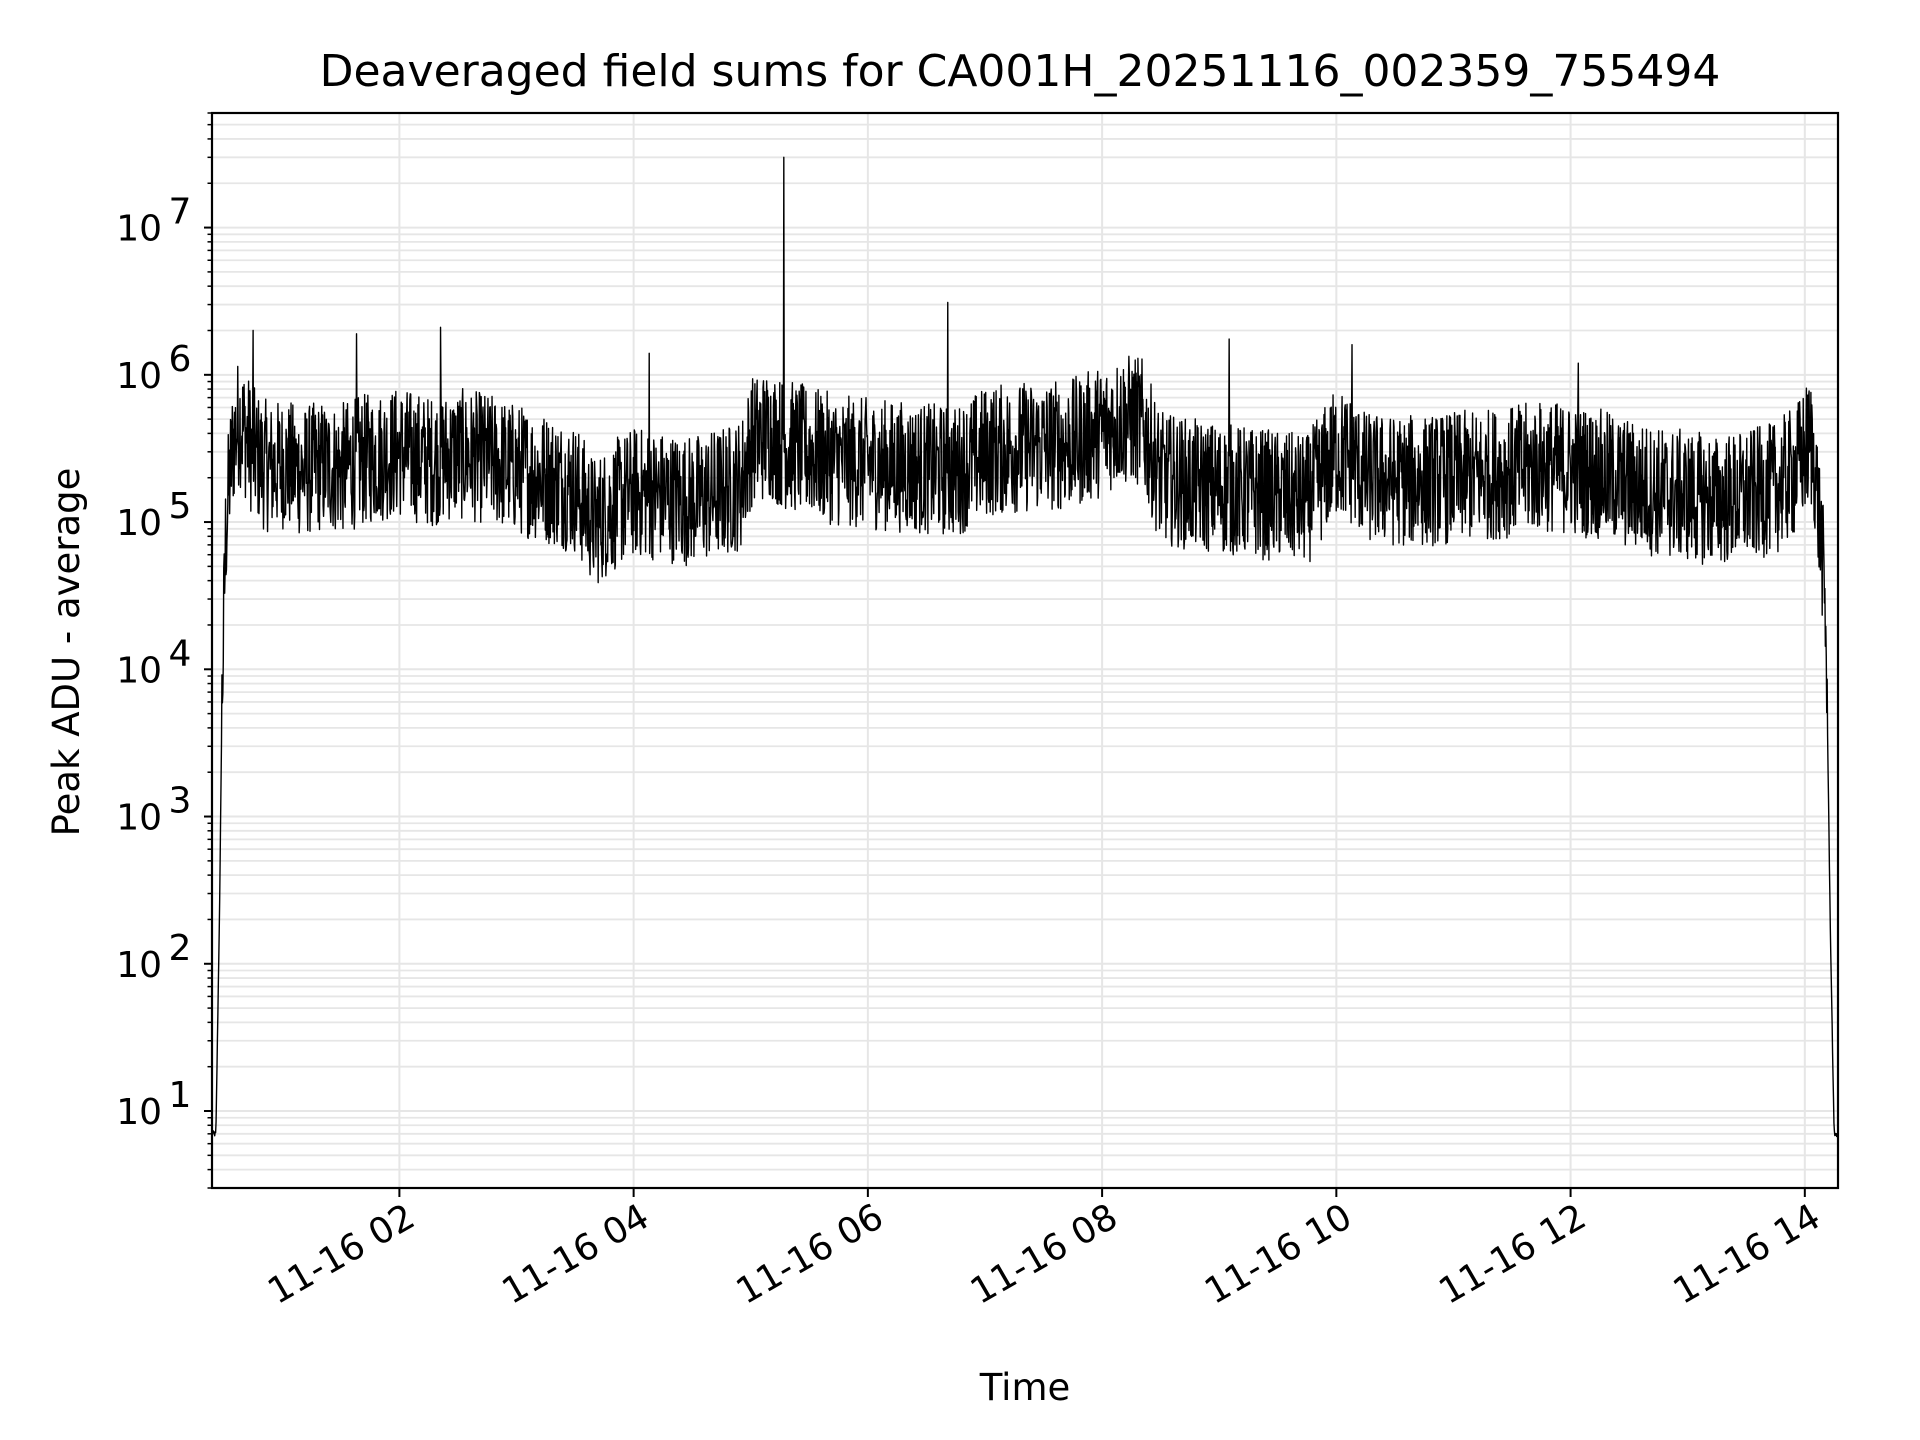 This screenshot has height=1440, width=1920. What do you see at coordinates (180, 801) in the screenshot?
I see `y-tick-exponent: 3` at bounding box center [180, 801].